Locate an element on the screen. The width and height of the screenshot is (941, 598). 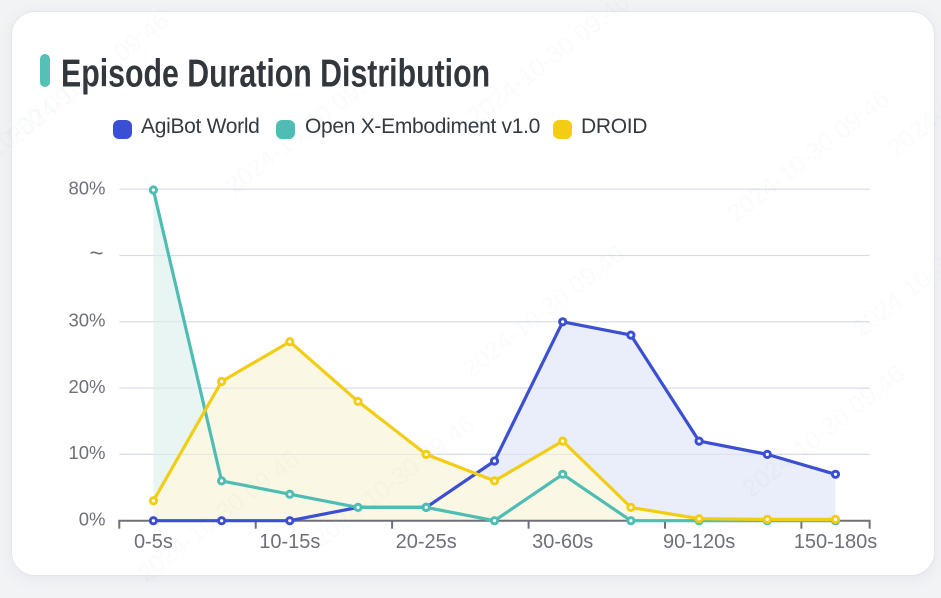
svg-text: 20% is located at coordinates (86, 386).